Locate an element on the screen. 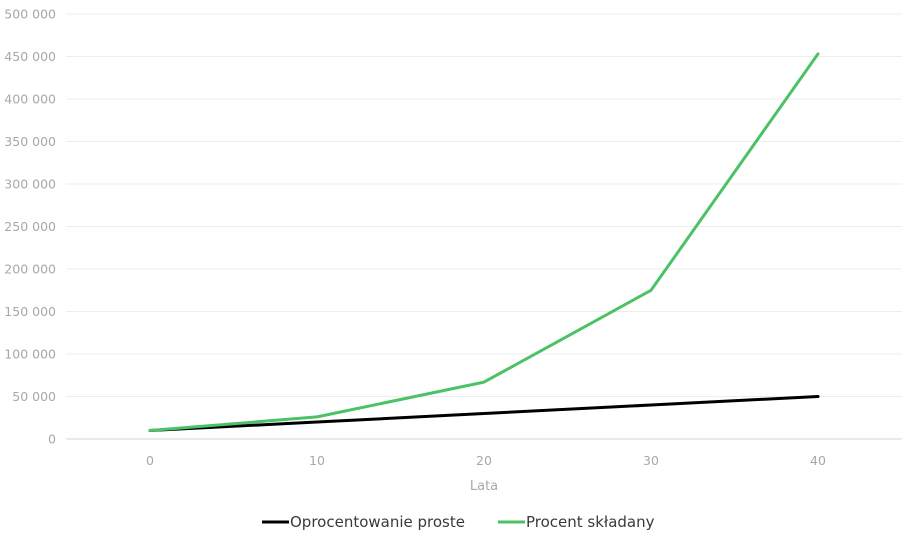 Image resolution: width=916 pixels, height=546 pixels. series-line is located at coordinates (484, 413).